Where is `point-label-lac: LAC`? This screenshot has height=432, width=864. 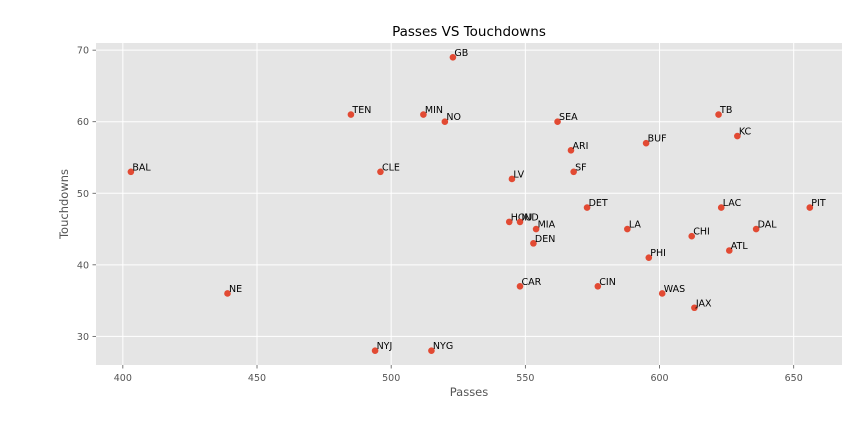 point-label-lac: LAC is located at coordinates (732, 203).